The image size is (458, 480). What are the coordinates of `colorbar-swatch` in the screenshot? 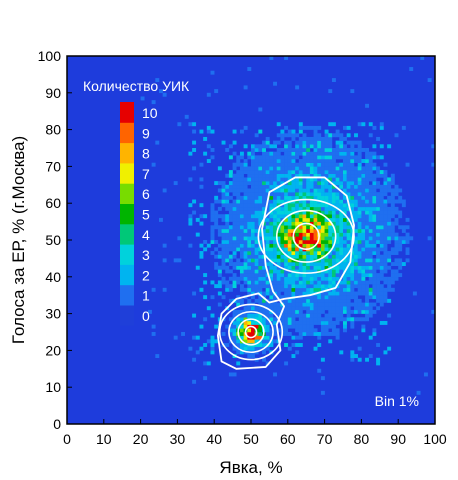 It's located at (127, 193).